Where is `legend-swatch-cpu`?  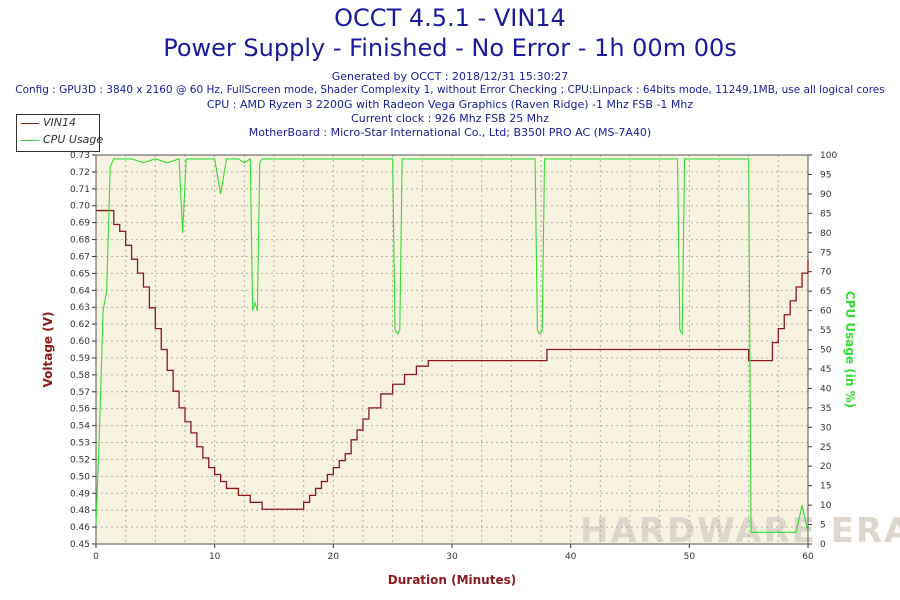 legend-swatch-cpu is located at coordinates (30, 140).